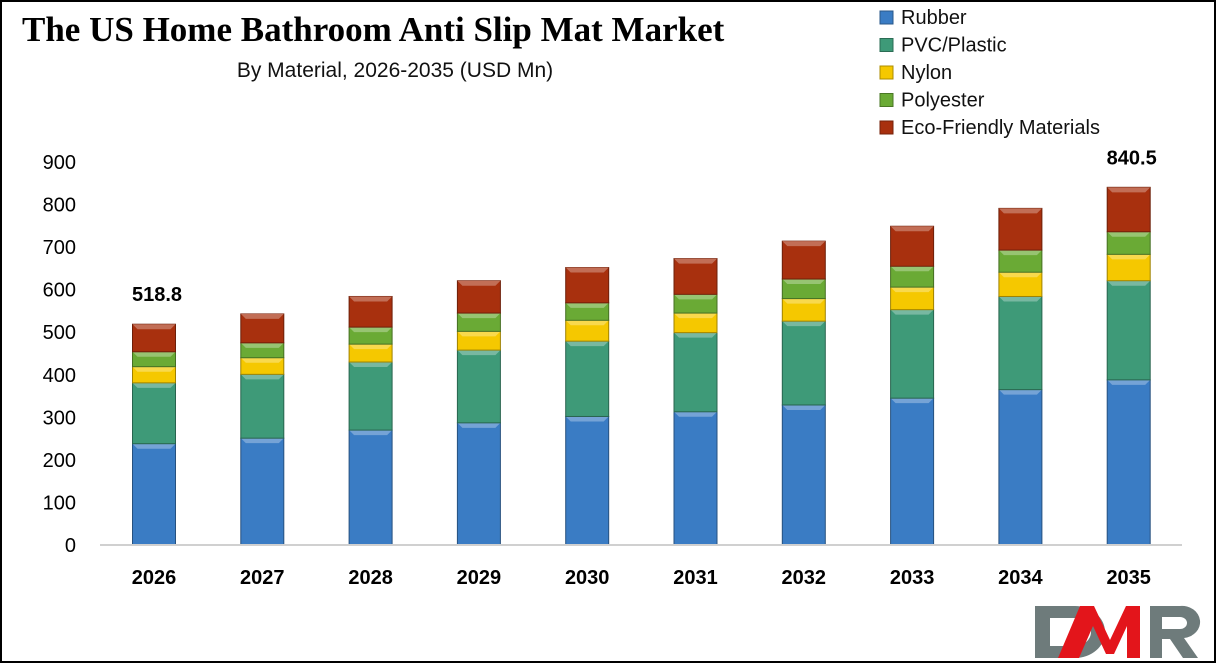 The height and width of the screenshot is (663, 1216). I want to click on legend-item: Nylon, so click(915, 73).